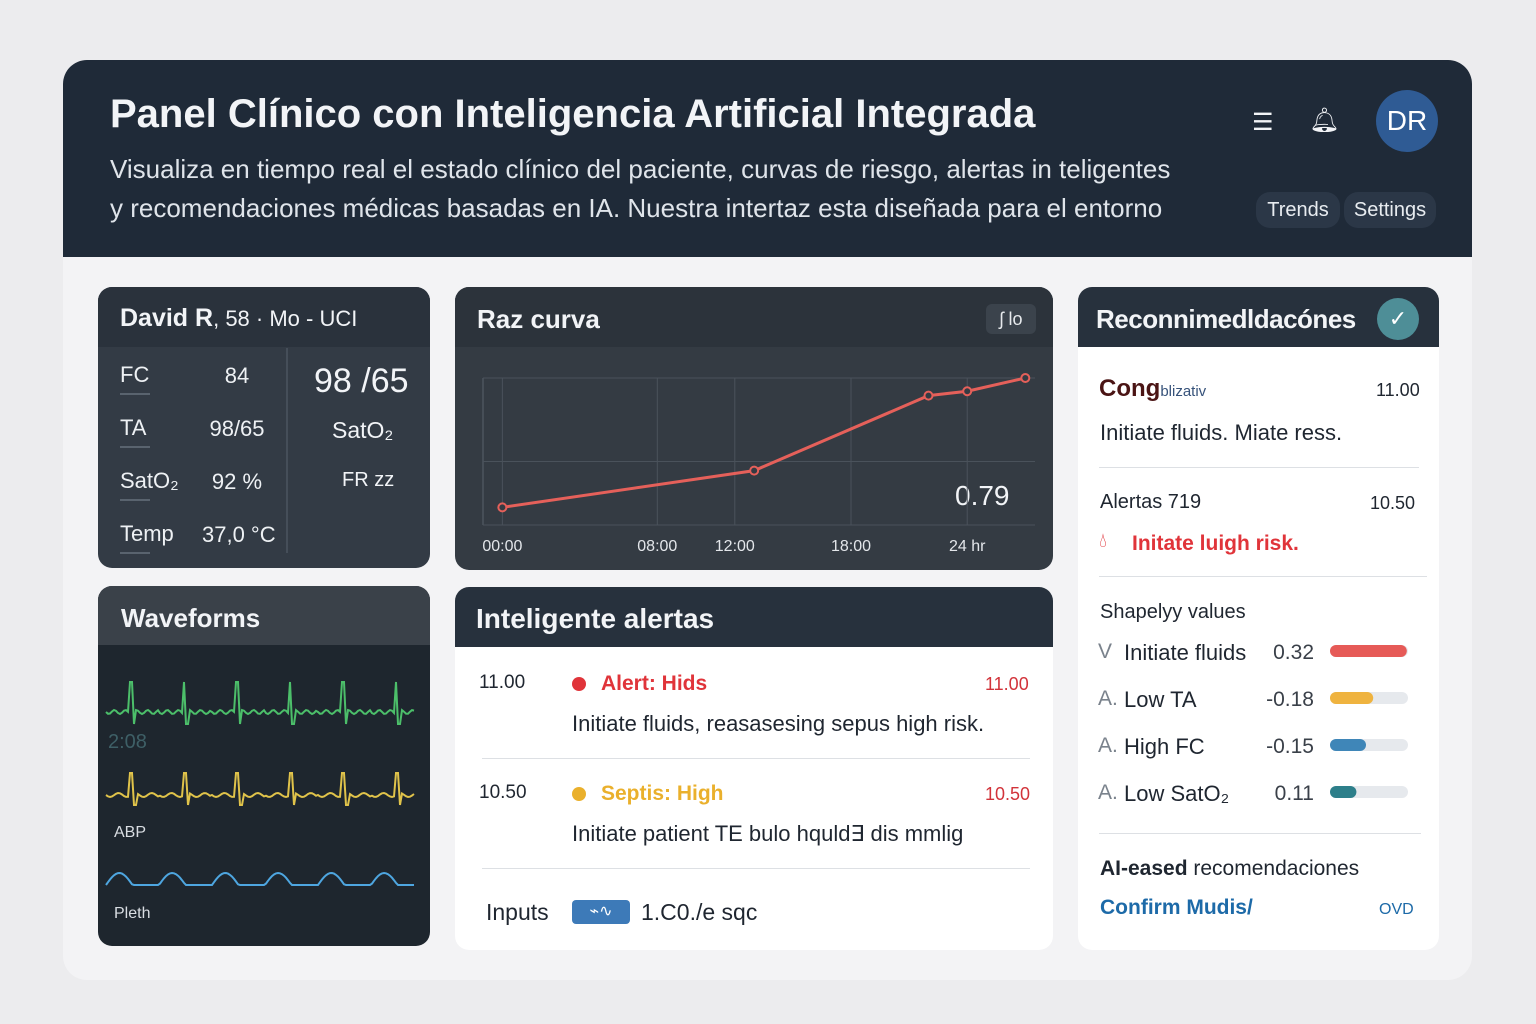  What do you see at coordinates (167, 318) in the screenshot?
I see `name: David R` at bounding box center [167, 318].